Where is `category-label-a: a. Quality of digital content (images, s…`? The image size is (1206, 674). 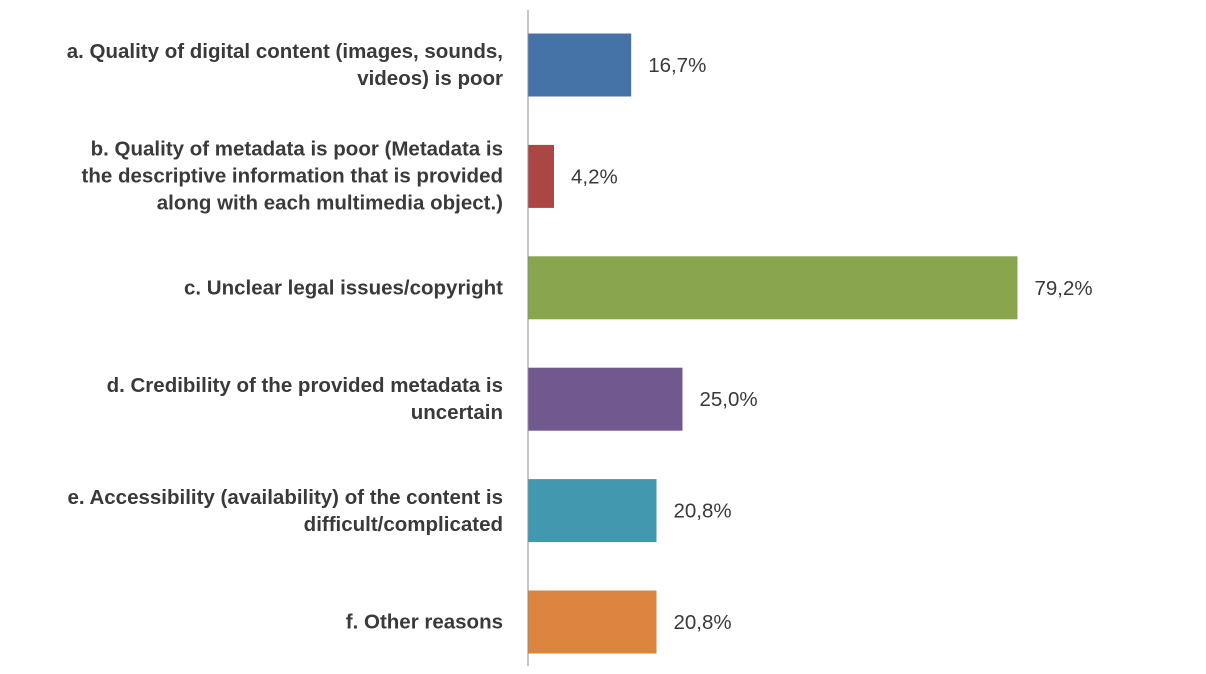
category-label-a: a. Quality of digital content (images, s… is located at coordinates (284, 65).